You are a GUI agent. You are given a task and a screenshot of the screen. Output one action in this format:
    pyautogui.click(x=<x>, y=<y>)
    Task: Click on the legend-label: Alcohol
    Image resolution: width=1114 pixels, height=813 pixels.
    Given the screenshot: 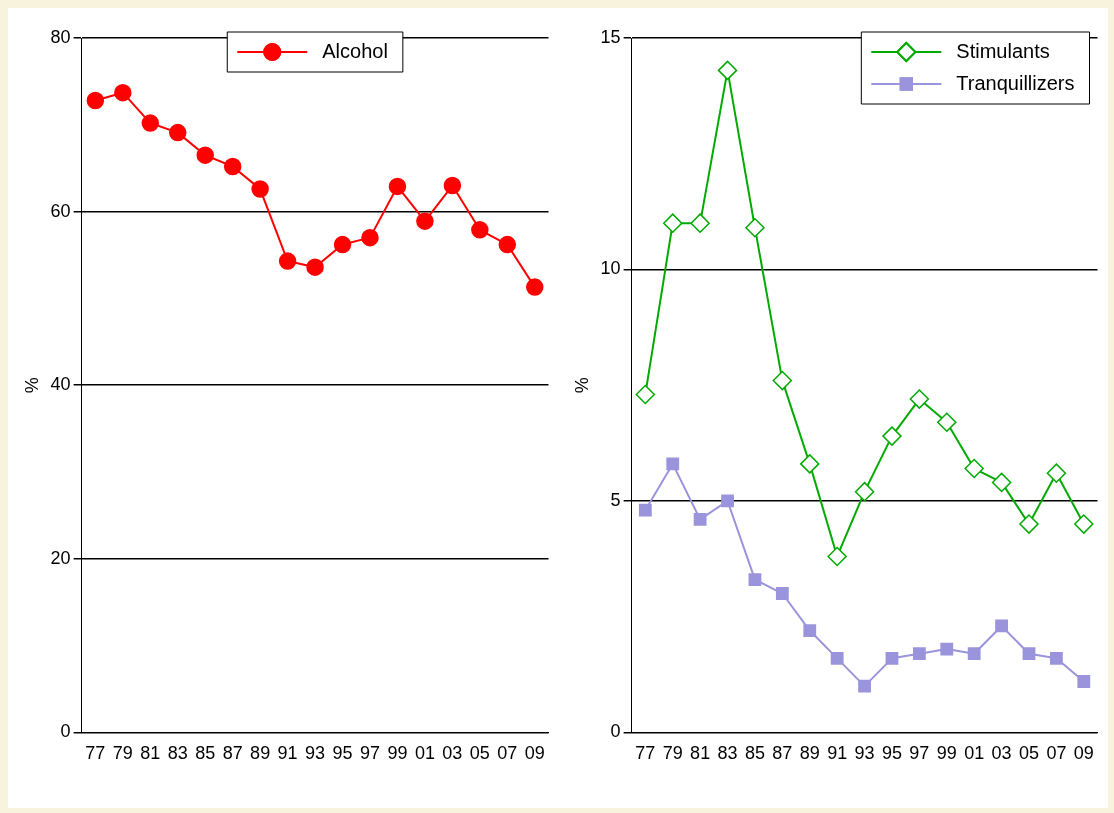 What is the action you would take?
    pyautogui.click(x=355, y=50)
    